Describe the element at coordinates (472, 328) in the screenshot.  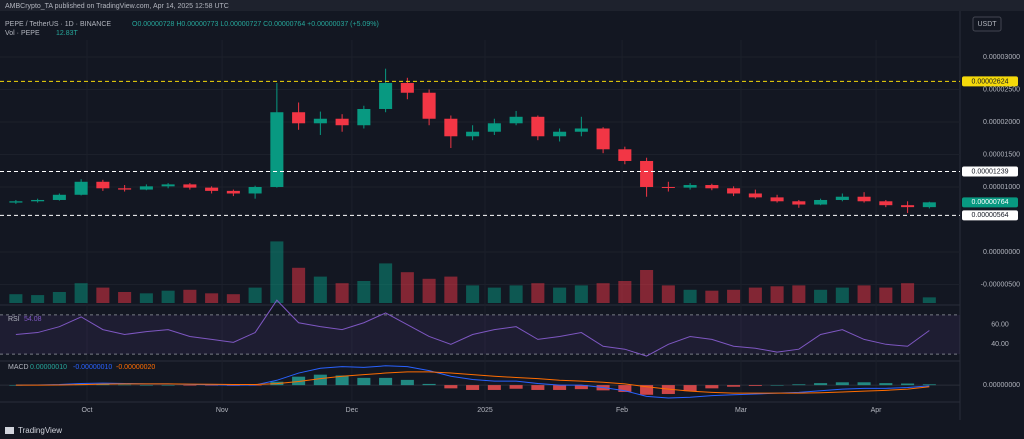
I see `rsi-line` at that location.